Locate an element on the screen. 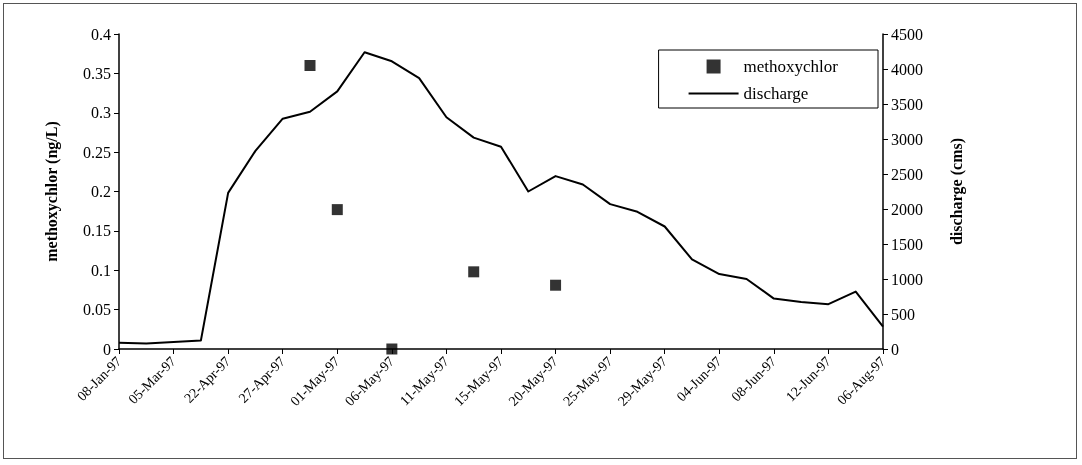 Image resolution: width=1082 pixels, height=465 pixels. y2-tick-label: 4500 is located at coordinates (907, 34).